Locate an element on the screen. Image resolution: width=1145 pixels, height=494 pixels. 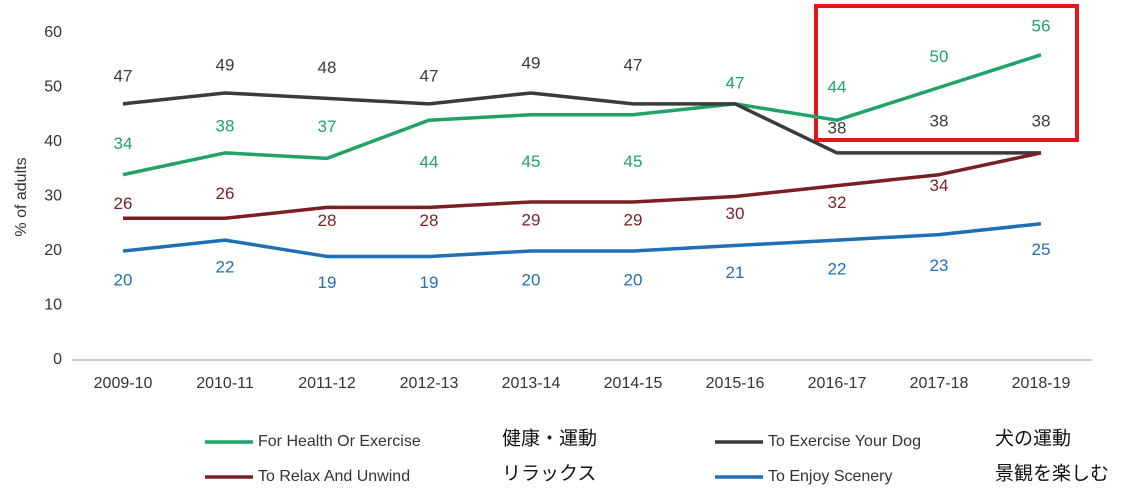
data-label: 48 is located at coordinates (327, 67).